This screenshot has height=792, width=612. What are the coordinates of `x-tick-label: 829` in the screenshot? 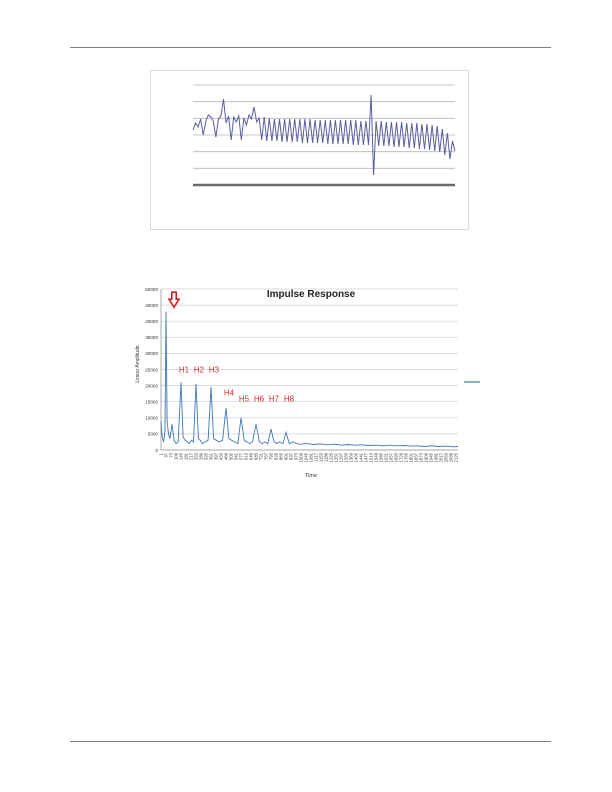 It's located at (276, 456).